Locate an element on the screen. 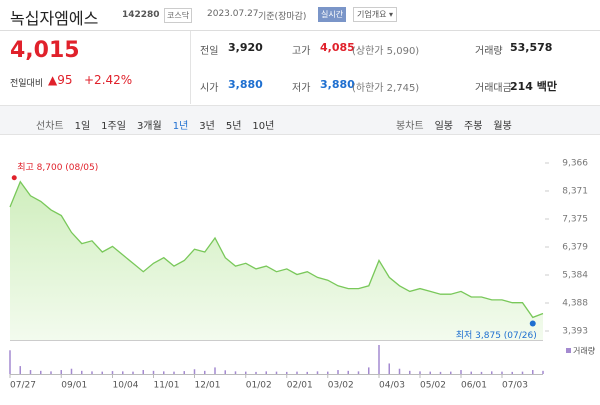 This screenshot has height=405, width=600. y-tick-label: 7,375 is located at coordinates (575, 219).